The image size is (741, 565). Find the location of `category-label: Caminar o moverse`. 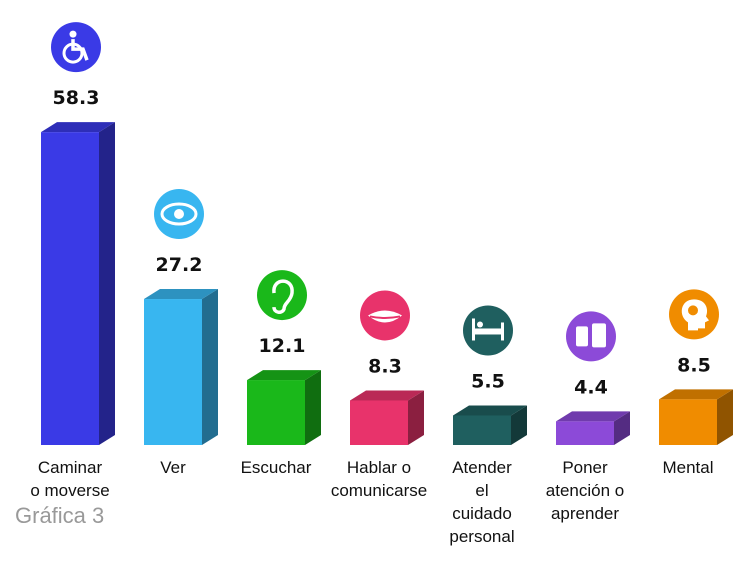

category-label: Caminar o moverse is located at coordinates (70, 479).